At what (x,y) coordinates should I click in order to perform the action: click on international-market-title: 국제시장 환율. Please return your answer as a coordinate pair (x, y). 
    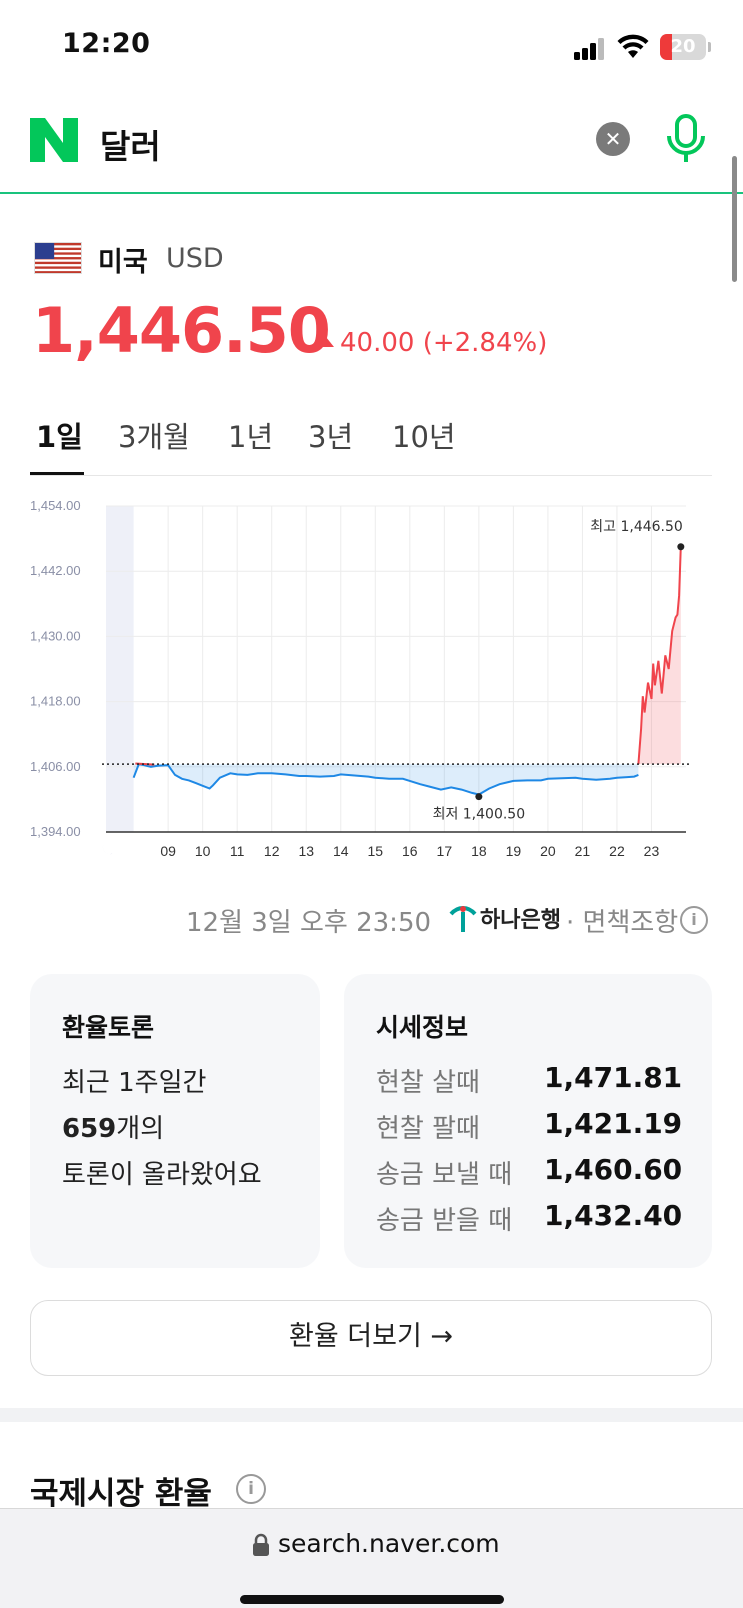
    Looking at the image, I should click on (121, 1494).